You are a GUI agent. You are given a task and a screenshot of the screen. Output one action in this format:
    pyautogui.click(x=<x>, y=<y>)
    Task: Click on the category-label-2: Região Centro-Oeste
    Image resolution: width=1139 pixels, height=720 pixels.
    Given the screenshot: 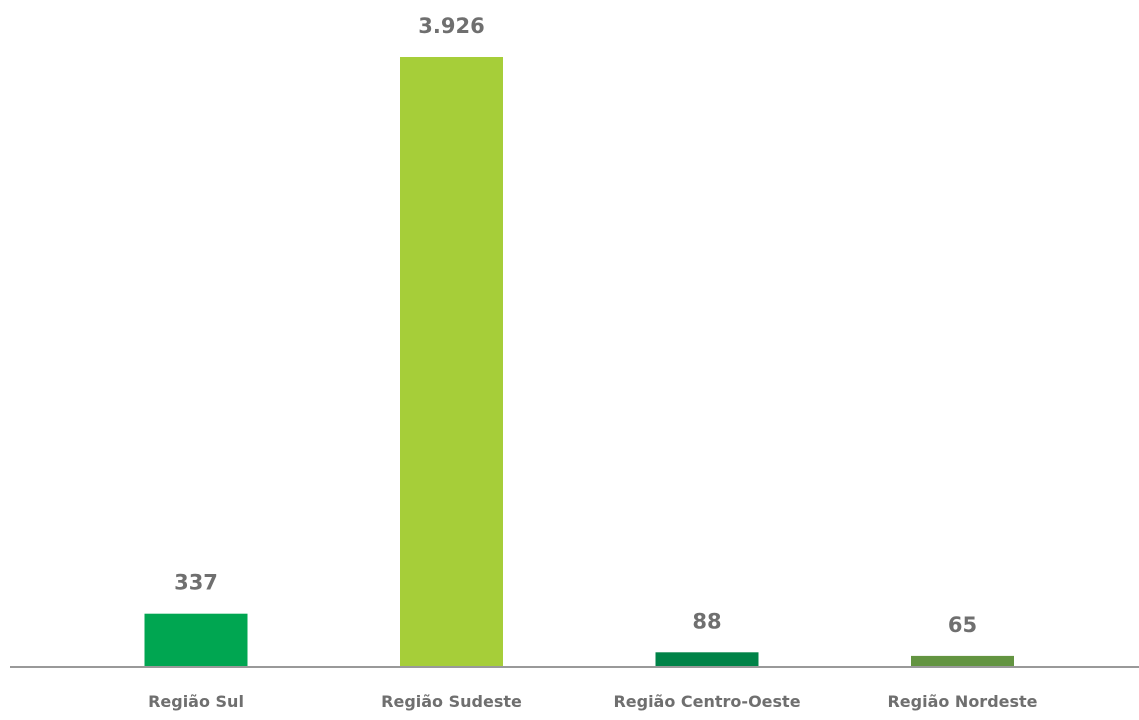 What is the action you would take?
    pyautogui.click(x=706, y=701)
    